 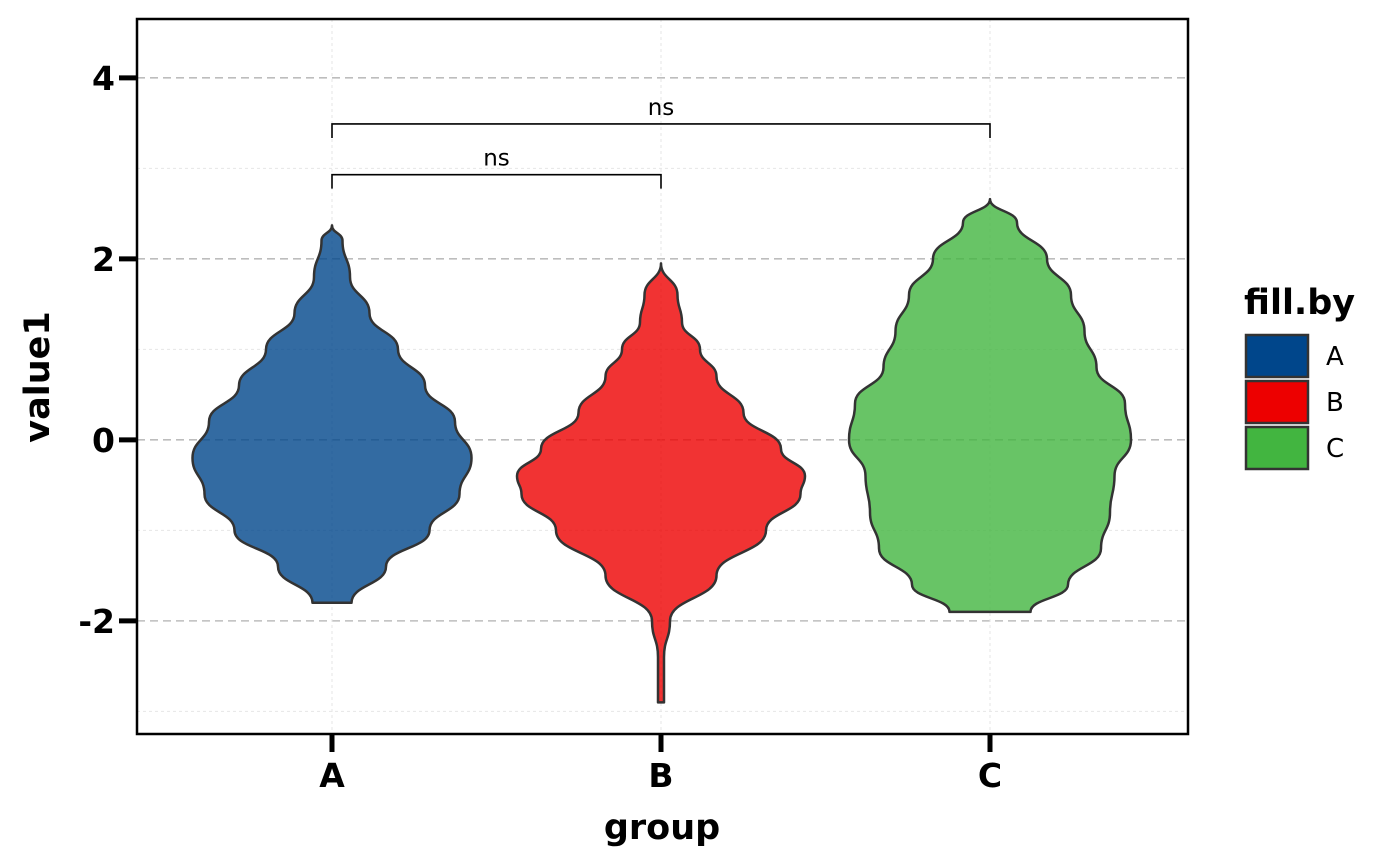 I want to click on legend-label-A: A, so click(x=1335, y=357).